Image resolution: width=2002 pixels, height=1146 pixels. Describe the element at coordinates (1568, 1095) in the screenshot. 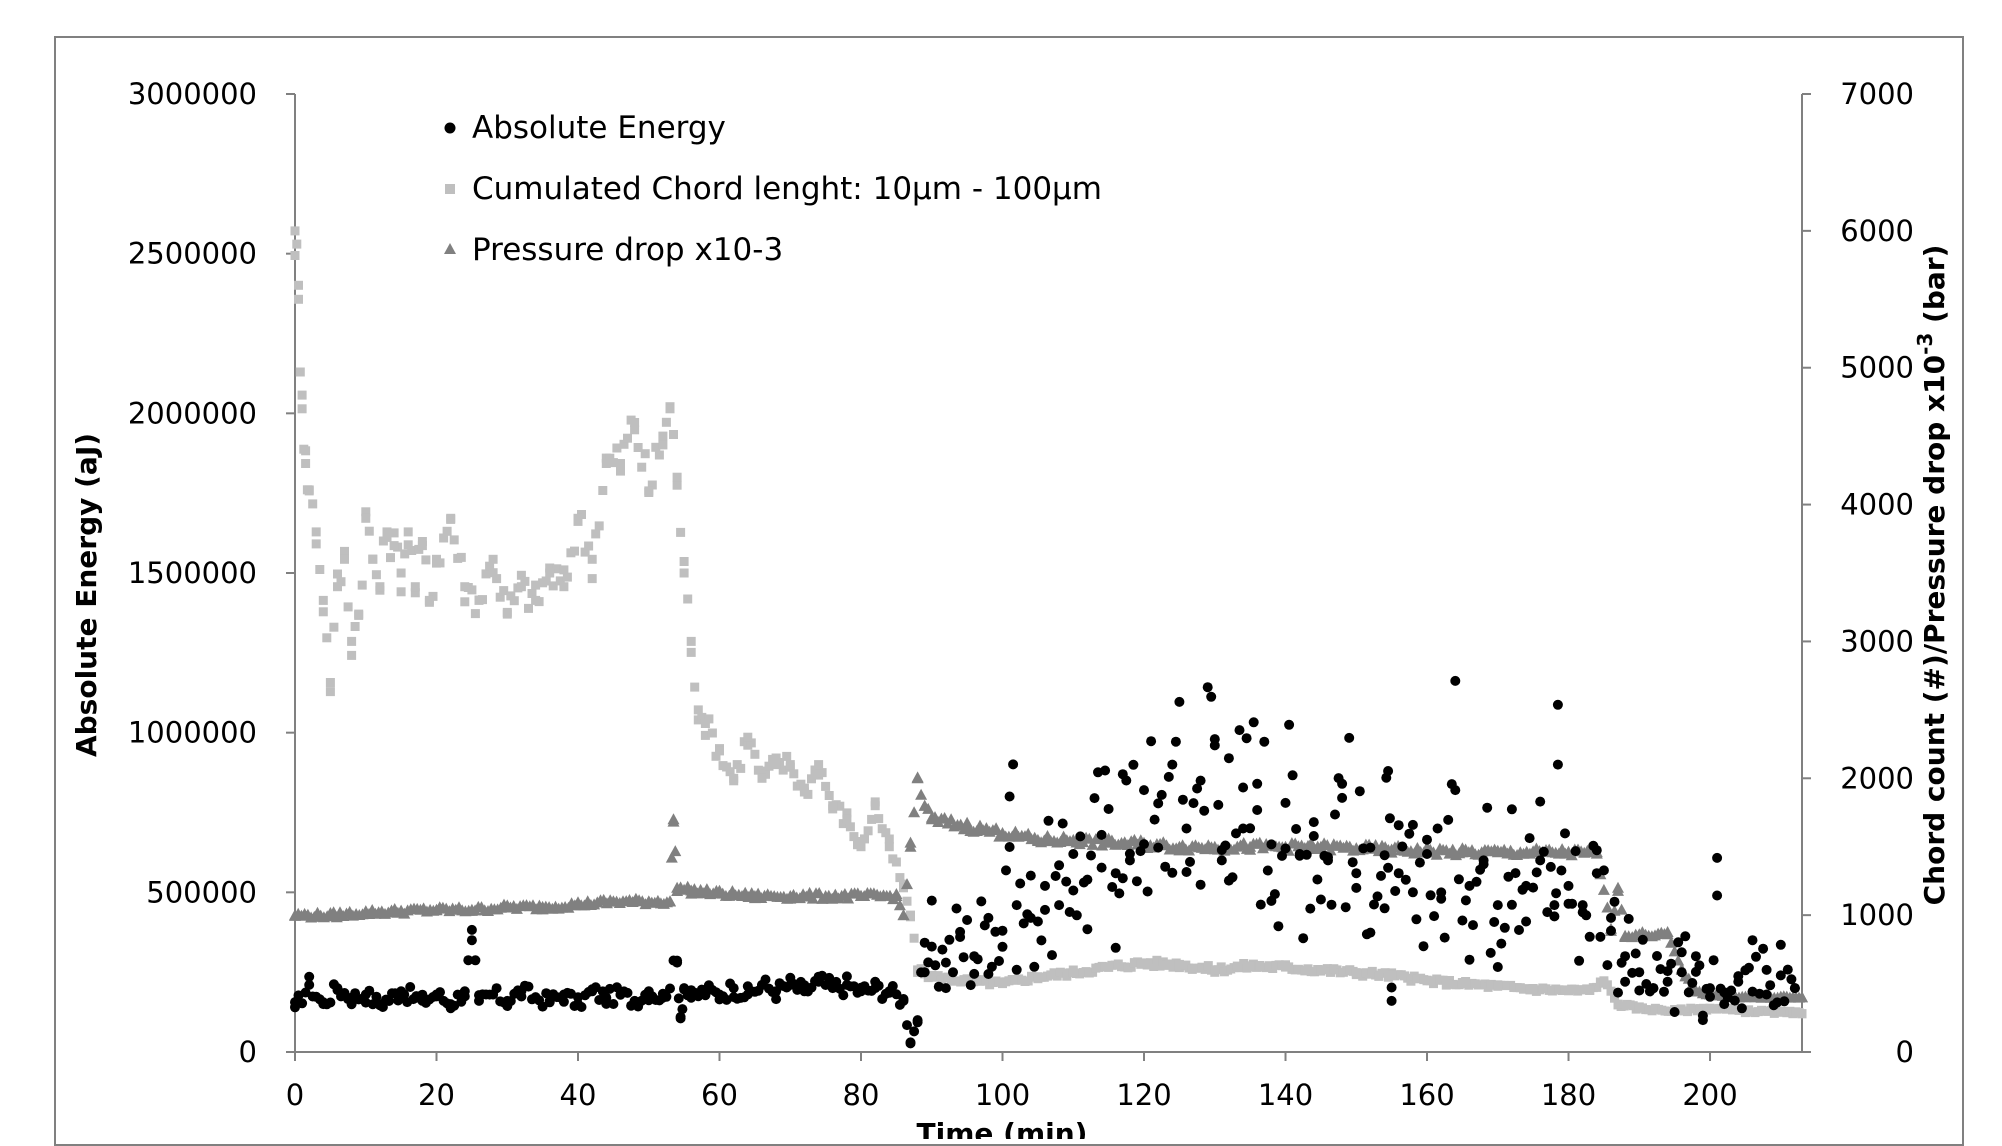

I see `x-tick-label: 180` at that location.